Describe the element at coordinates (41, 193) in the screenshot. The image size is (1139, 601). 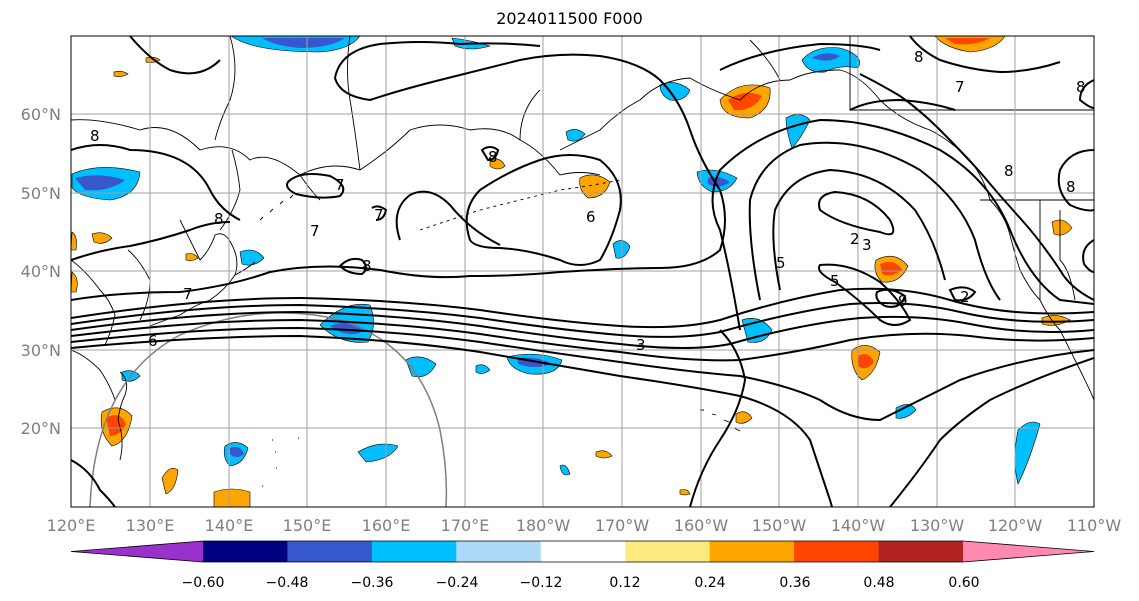
I see `lat-label: 50°N` at that location.